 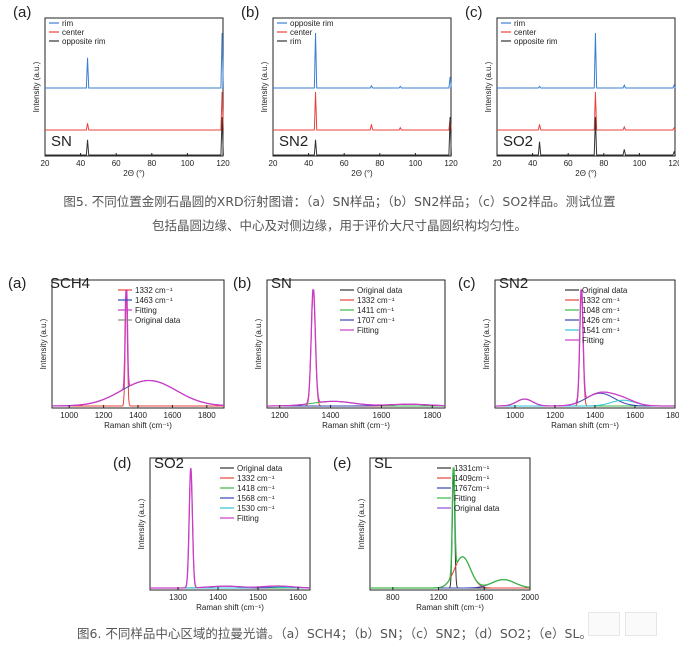 I want to click on legend-label: 1767cm⁻¹, so click(x=472, y=488).